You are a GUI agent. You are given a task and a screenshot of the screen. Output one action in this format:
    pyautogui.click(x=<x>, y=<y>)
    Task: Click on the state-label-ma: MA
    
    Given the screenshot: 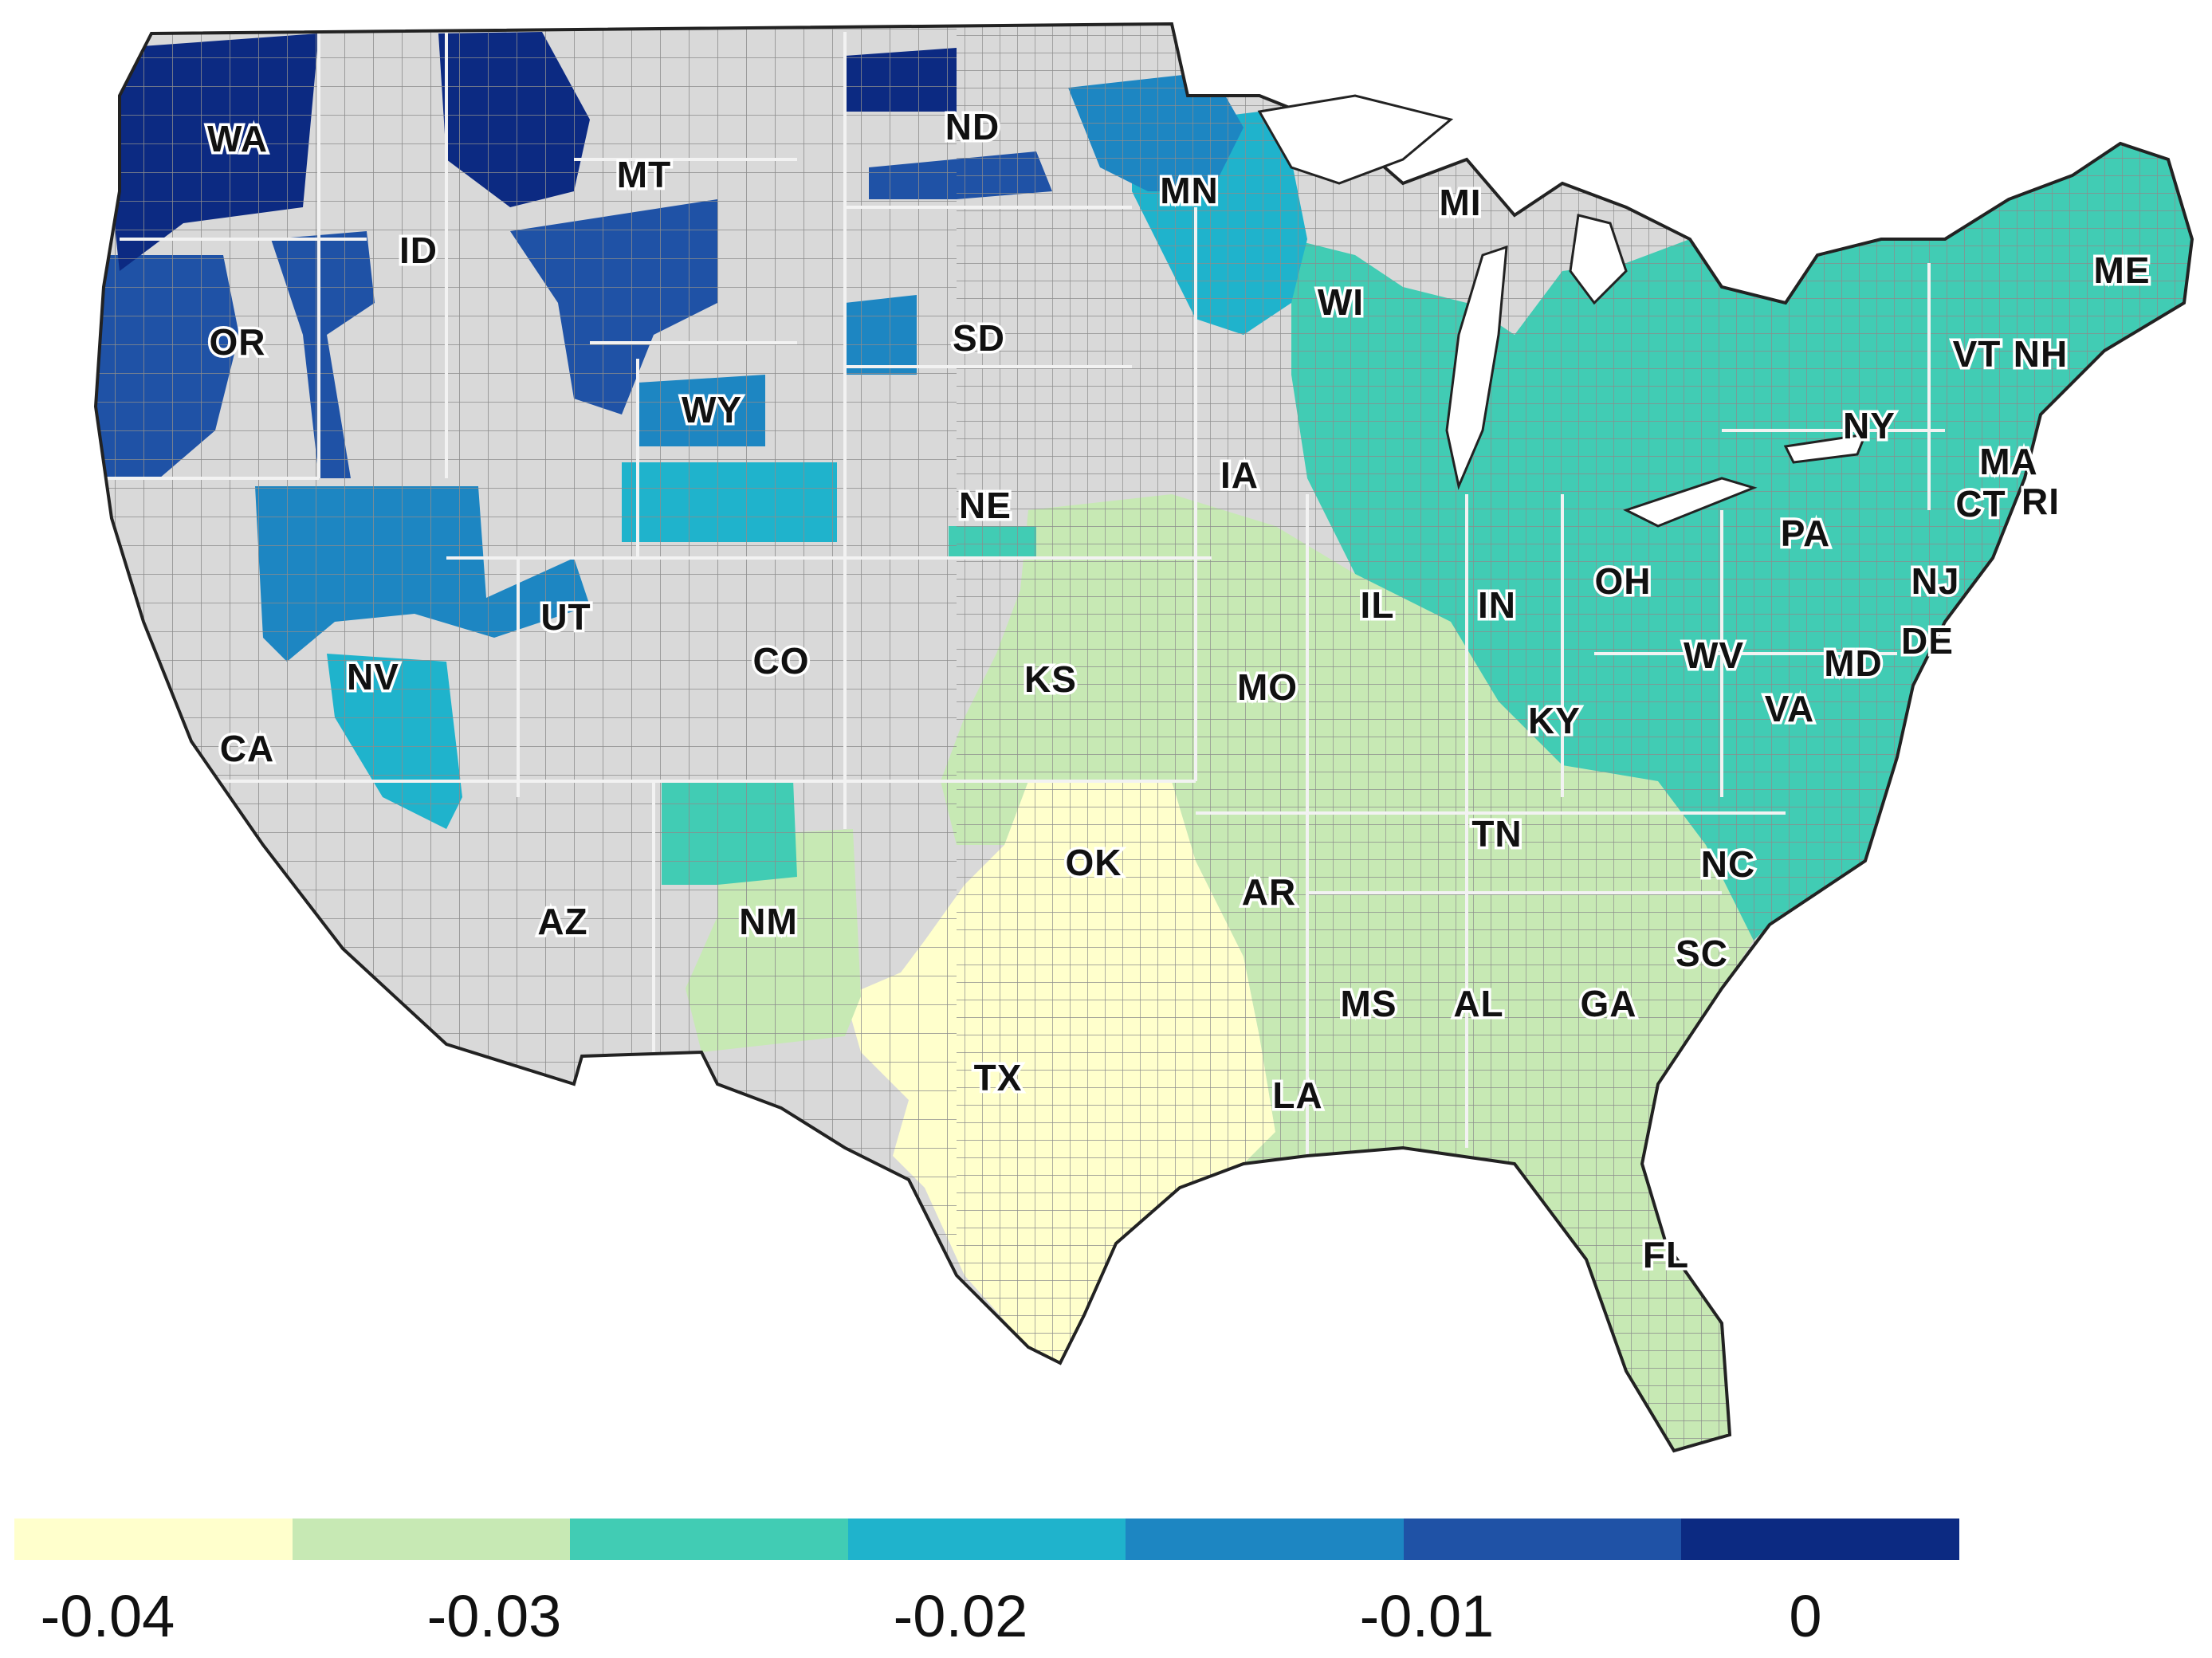 What is the action you would take?
    pyautogui.click(x=2008, y=461)
    